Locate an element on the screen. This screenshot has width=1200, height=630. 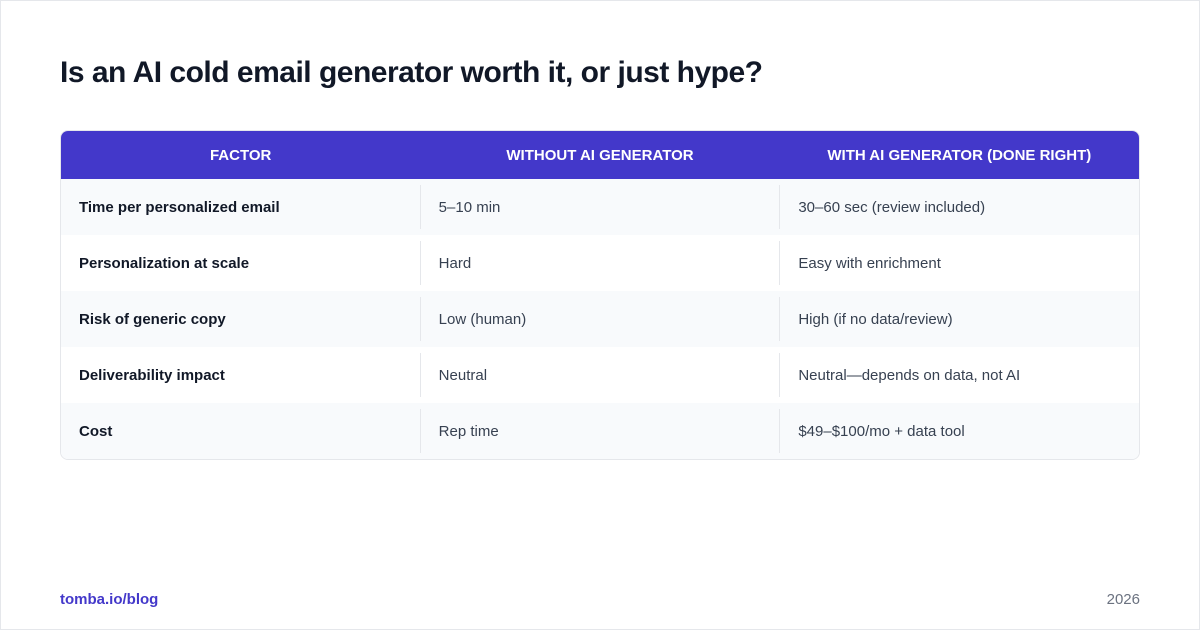
table-cell: Personalization at scale is located at coordinates (164, 263).